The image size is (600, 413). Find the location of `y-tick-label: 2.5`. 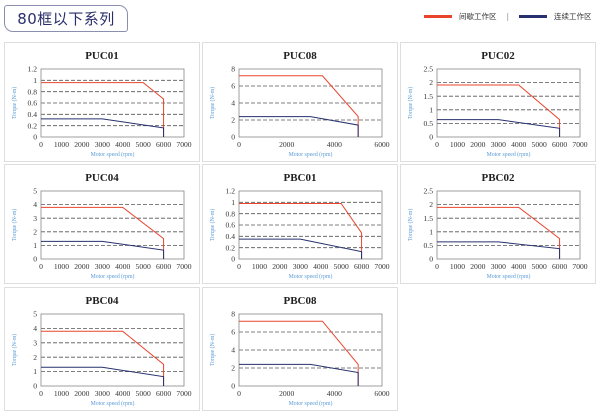

y-tick-label: 2.5 is located at coordinates (429, 191).